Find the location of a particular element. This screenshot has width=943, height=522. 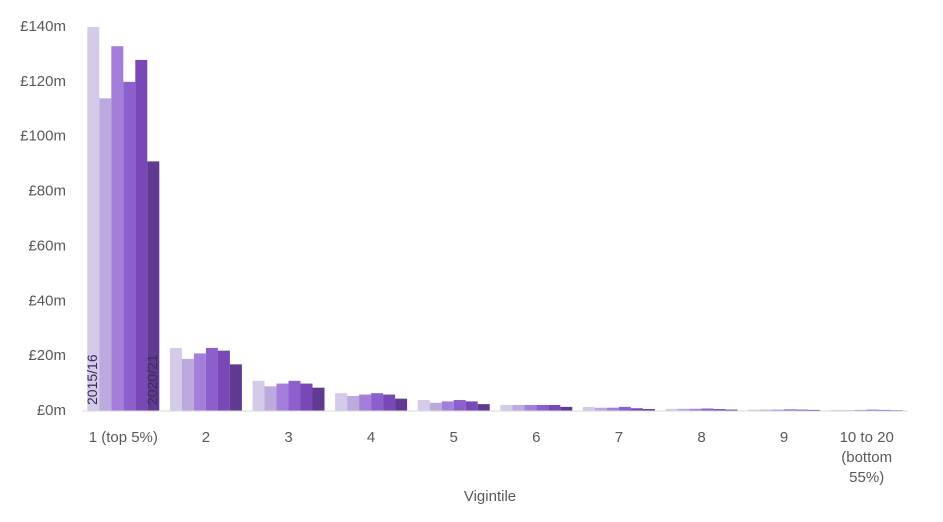

y-tick-label: £120m is located at coordinates (43, 81).